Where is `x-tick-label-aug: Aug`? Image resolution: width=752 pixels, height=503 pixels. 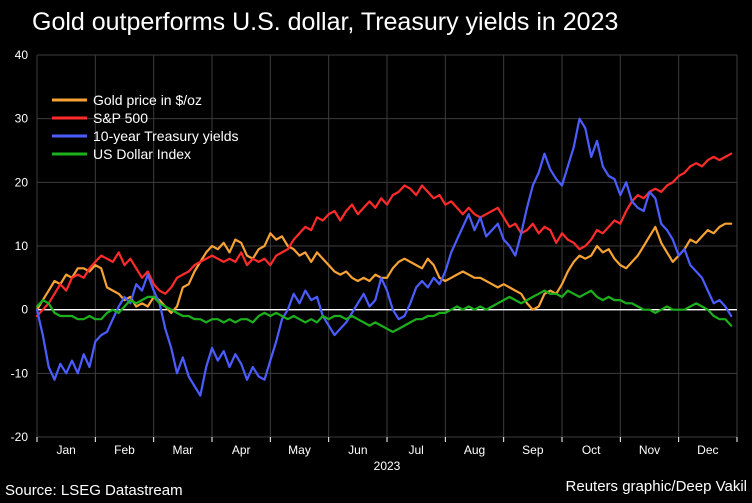
x-tick-label-aug: Aug is located at coordinates (474, 450).